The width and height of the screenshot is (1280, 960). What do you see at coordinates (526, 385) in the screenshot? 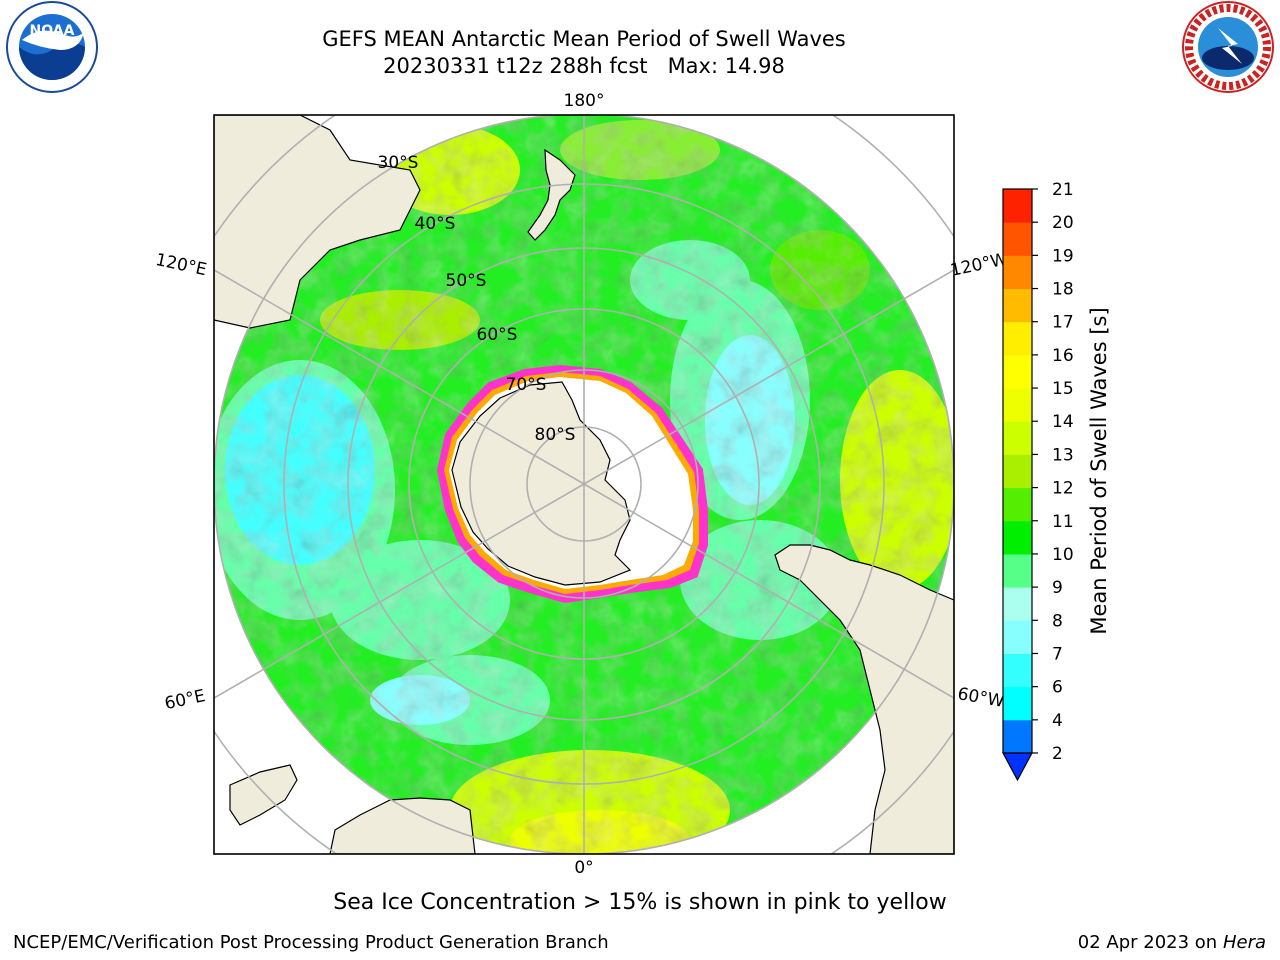
I see `lat-label-70s: 70°S` at bounding box center [526, 385].